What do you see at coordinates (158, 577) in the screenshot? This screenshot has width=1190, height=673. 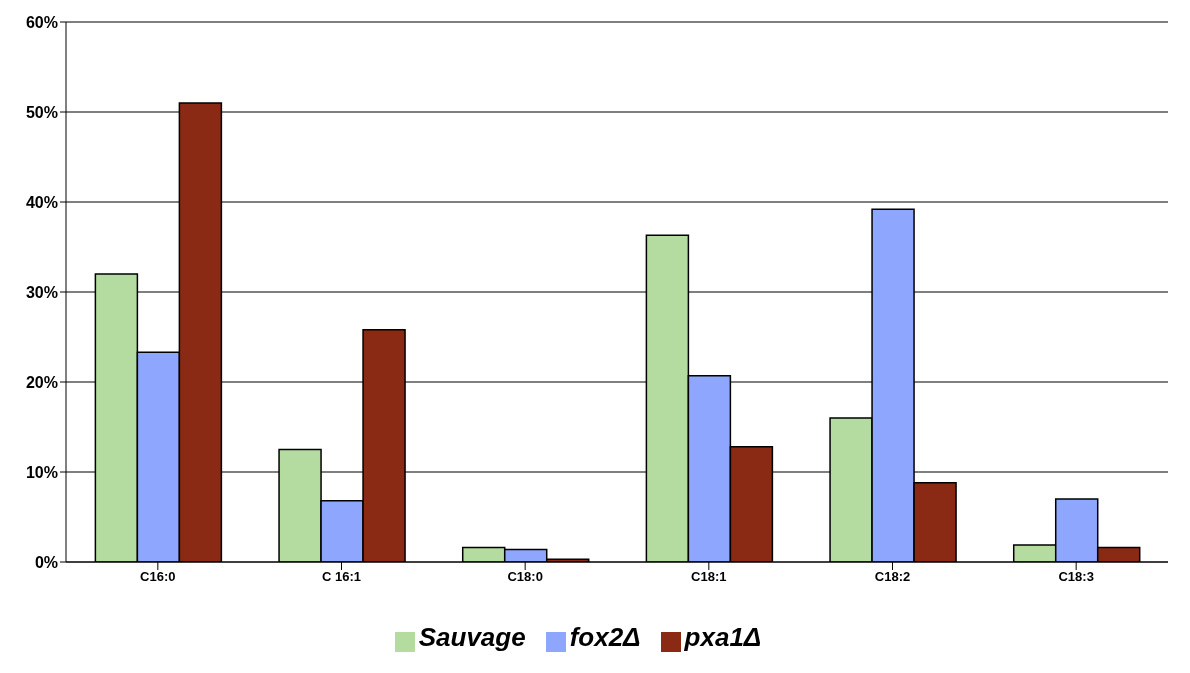 I see `x-tick-label: C16:0` at bounding box center [158, 577].